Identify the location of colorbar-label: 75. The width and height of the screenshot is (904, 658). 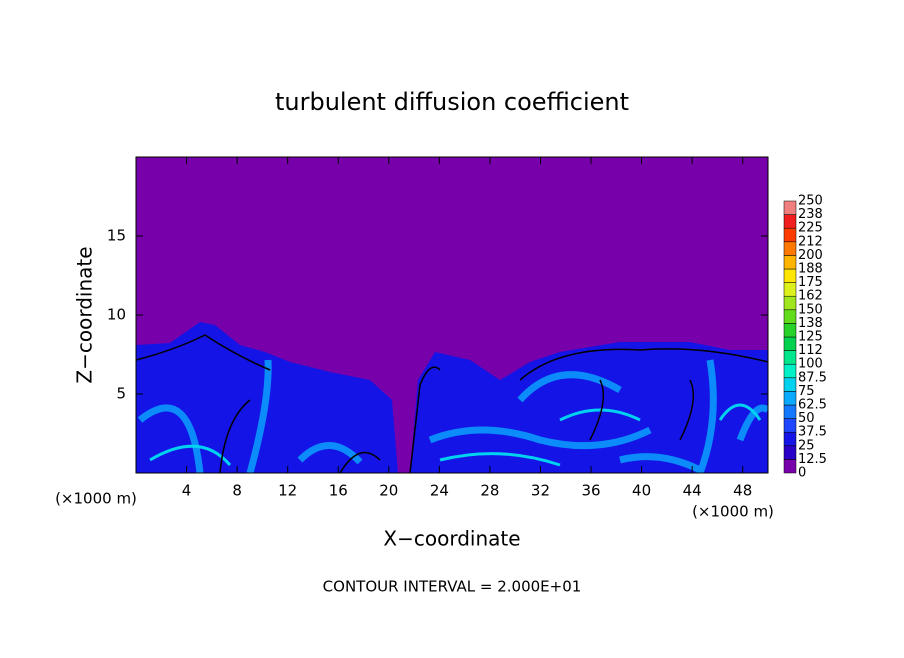
(806, 391).